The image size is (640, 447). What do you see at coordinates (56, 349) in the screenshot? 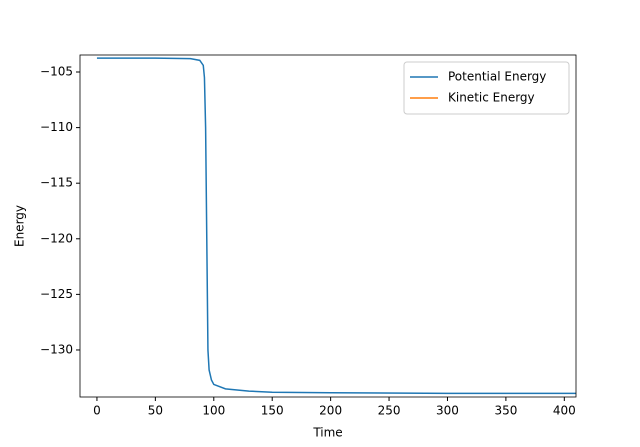
I see `y-tick-label: −130` at bounding box center [56, 349].